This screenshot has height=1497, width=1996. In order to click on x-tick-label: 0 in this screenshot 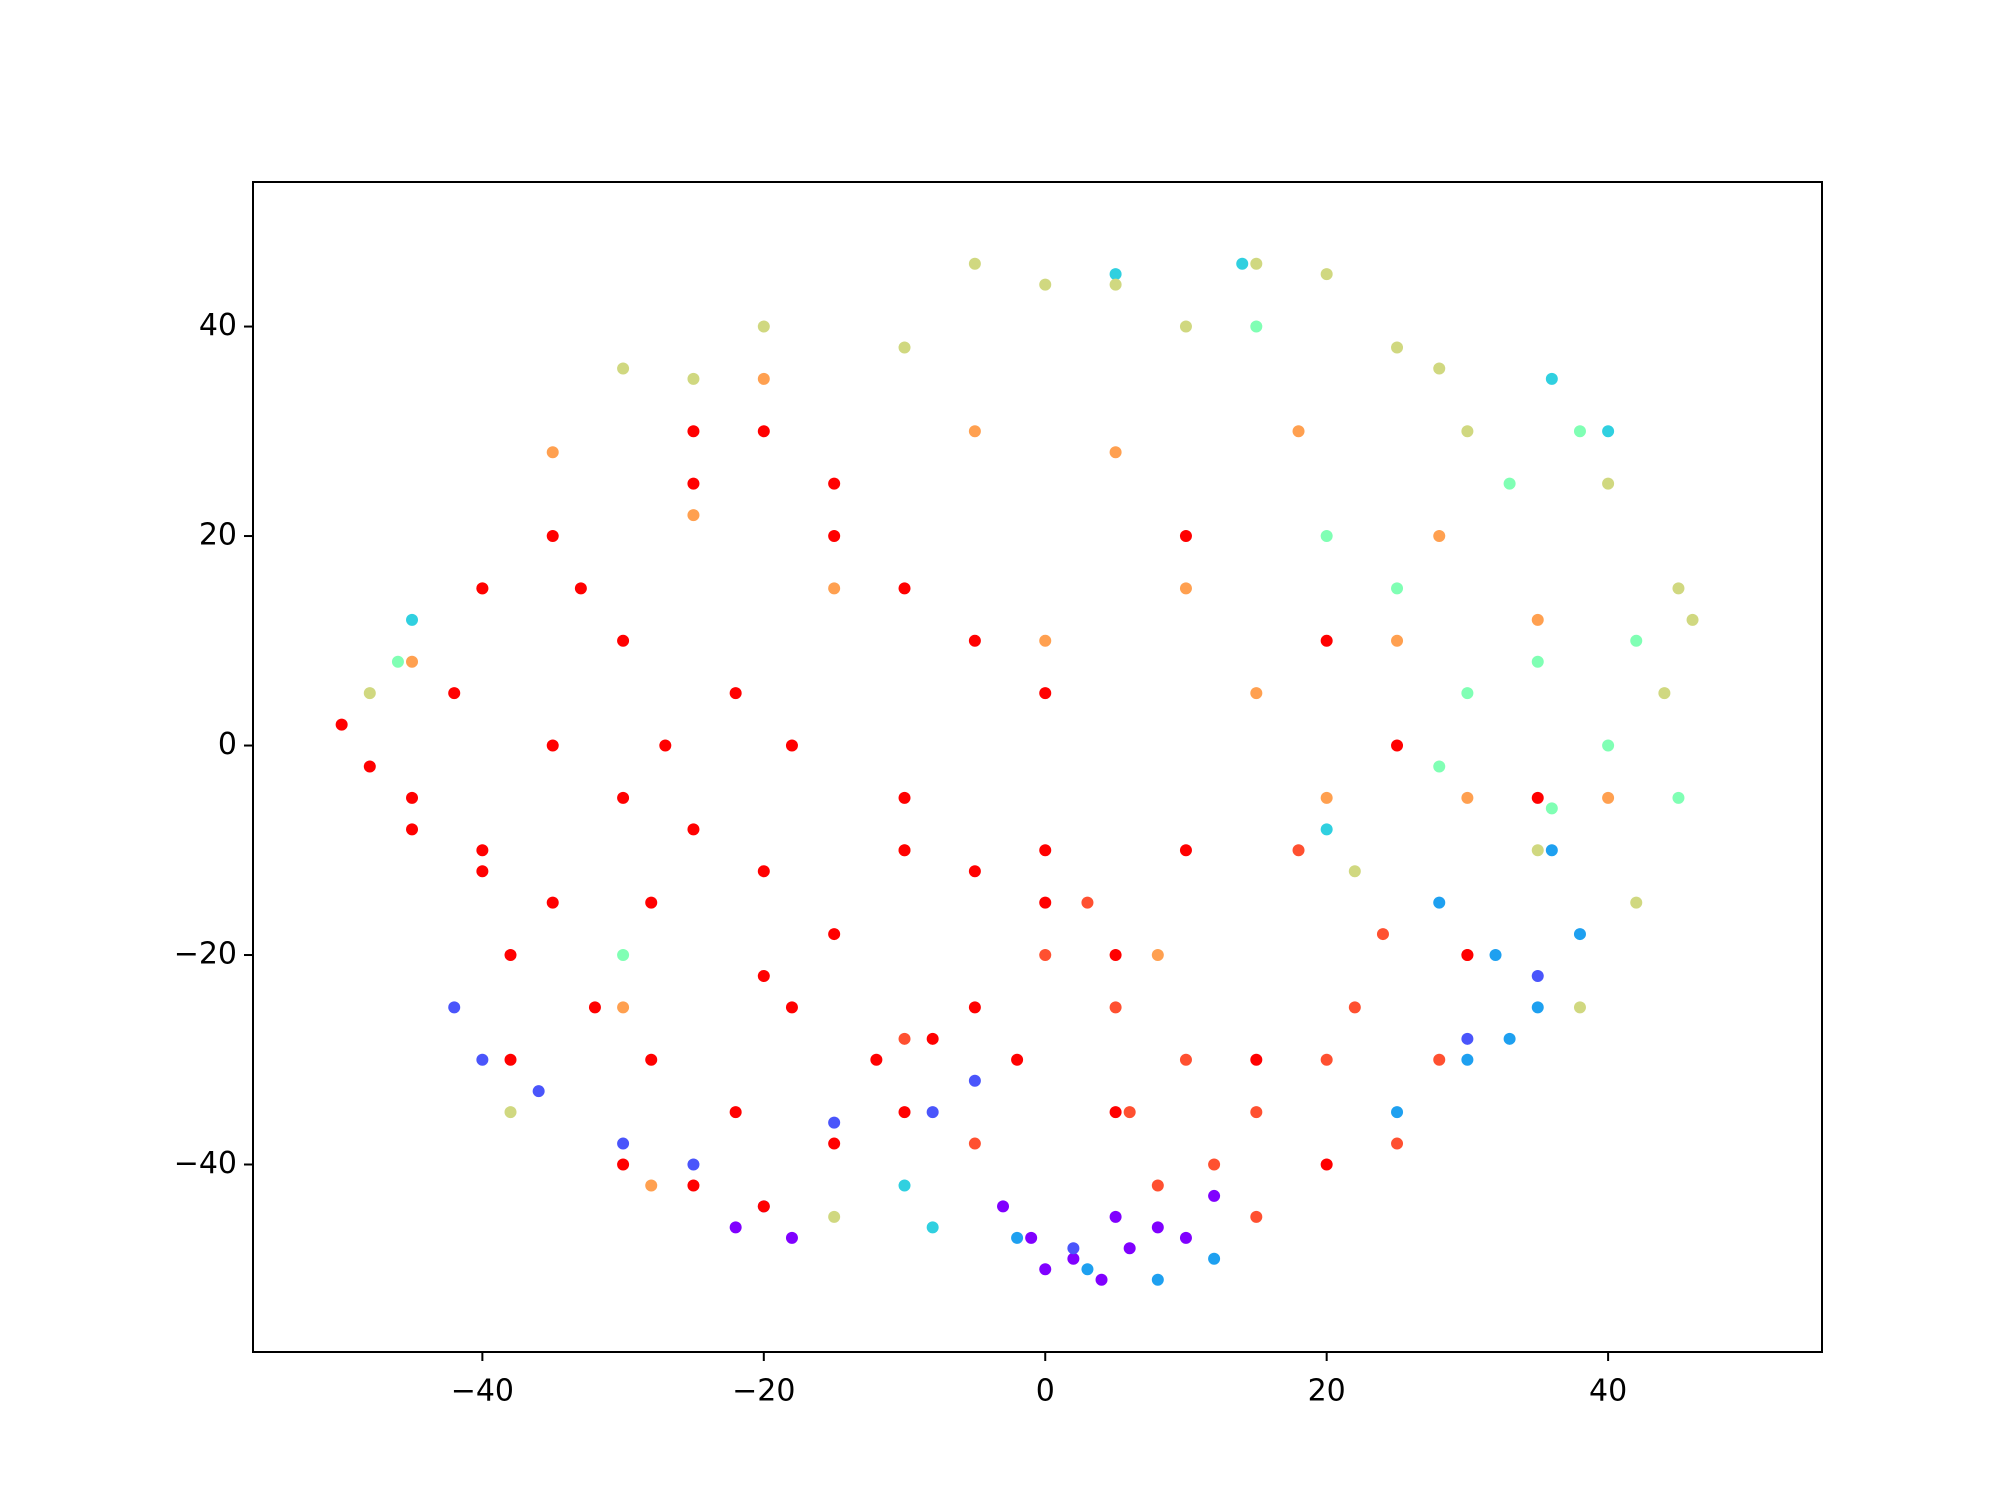, I will do `click(1045, 1391)`.